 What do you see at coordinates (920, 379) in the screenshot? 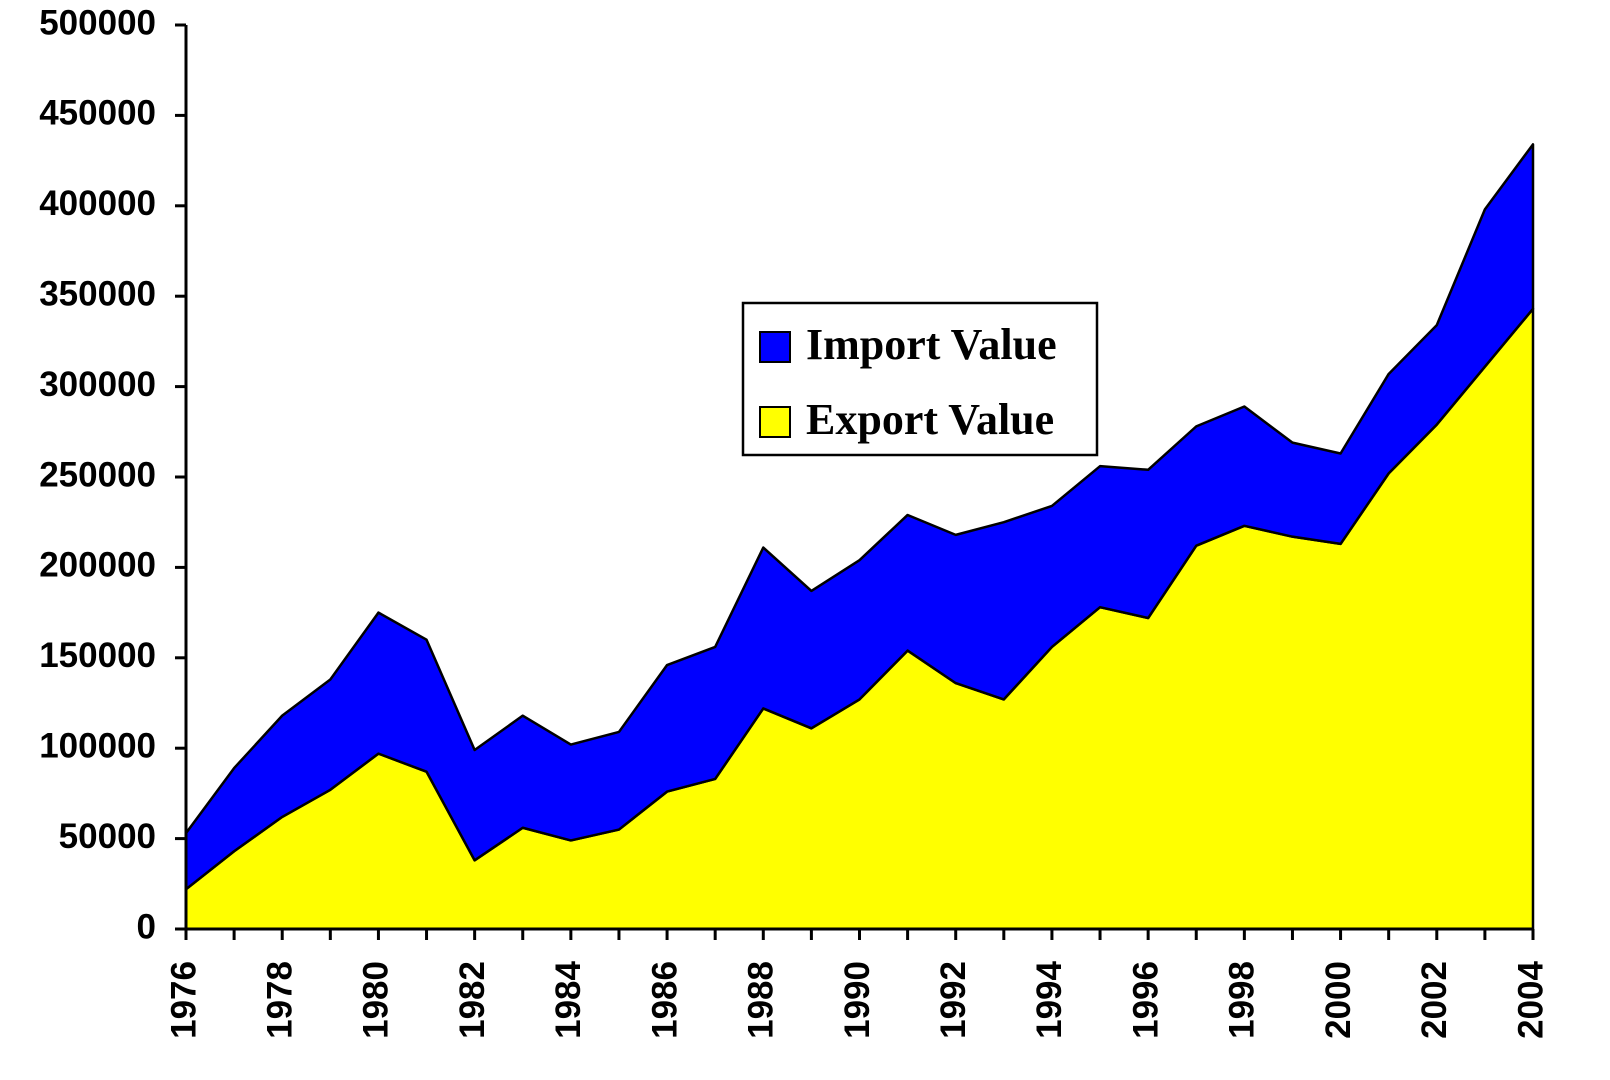
I see `legend-box` at bounding box center [920, 379].